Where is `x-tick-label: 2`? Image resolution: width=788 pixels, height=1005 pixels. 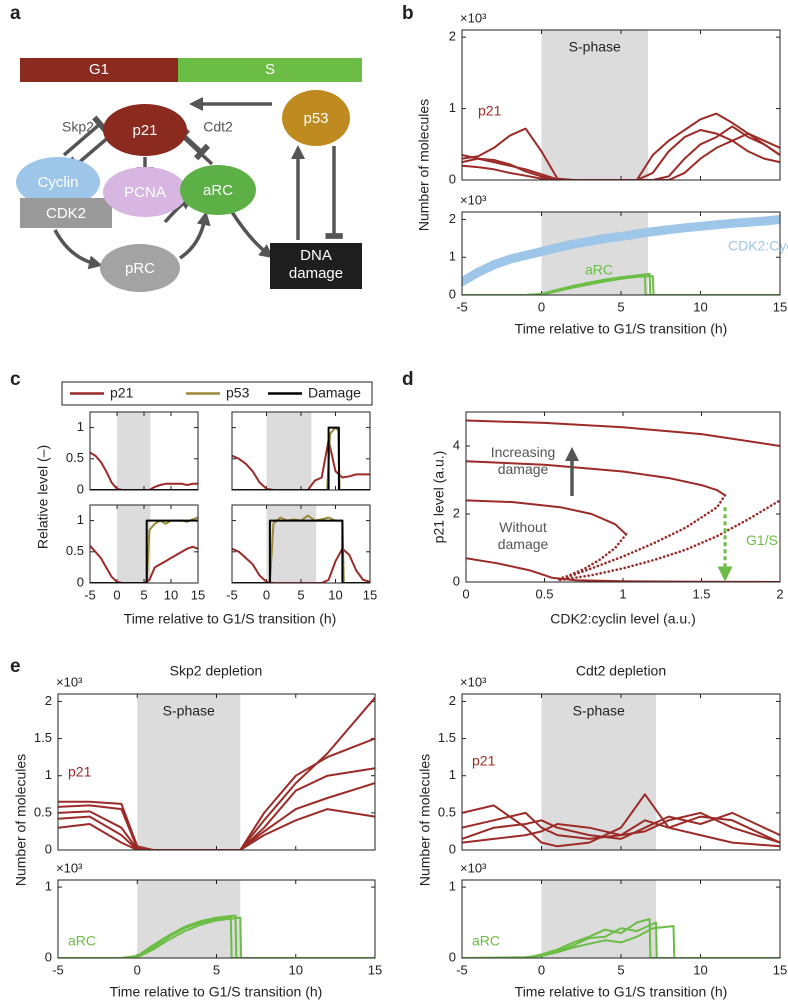
x-tick-label: 2 is located at coordinates (779, 593).